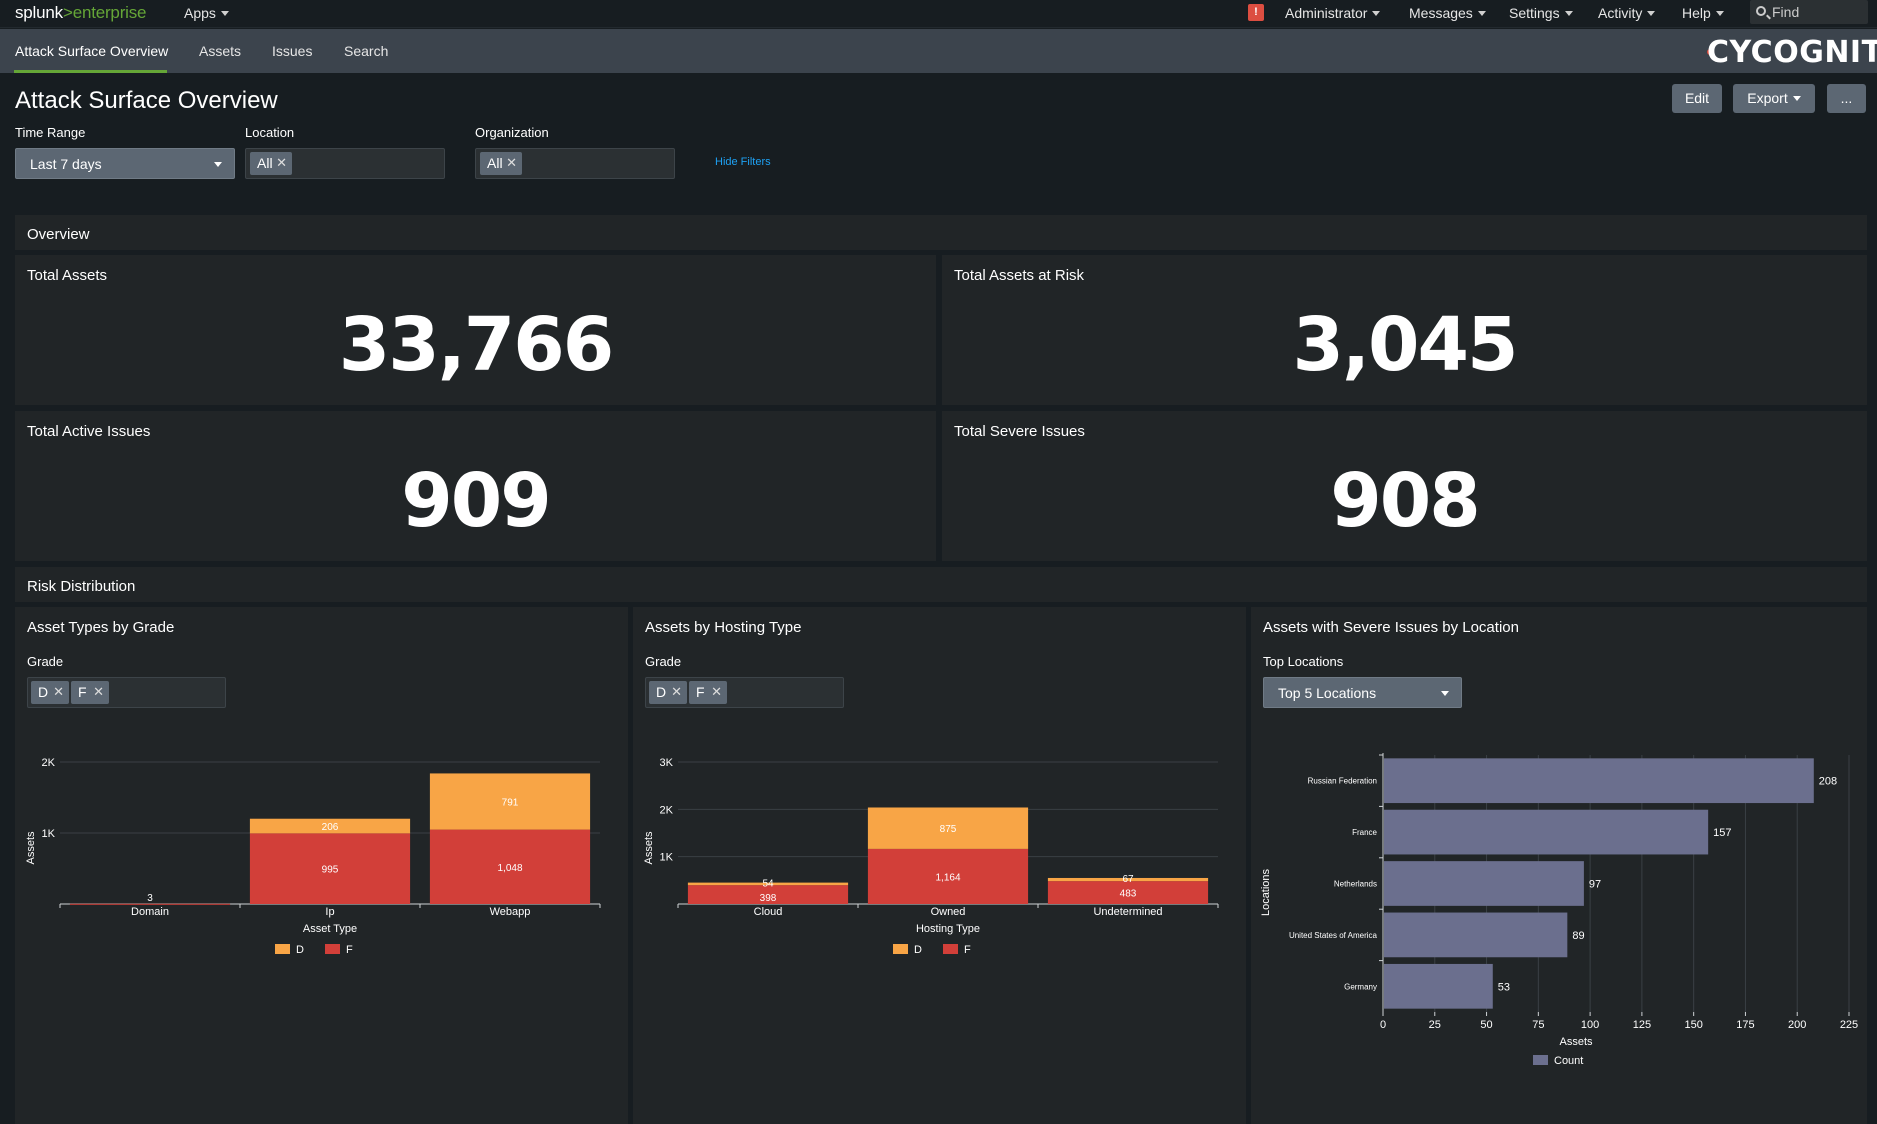  What do you see at coordinates (1809, 12) in the screenshot?
I see `find-input: Find` at bounding box center [1809, 12].